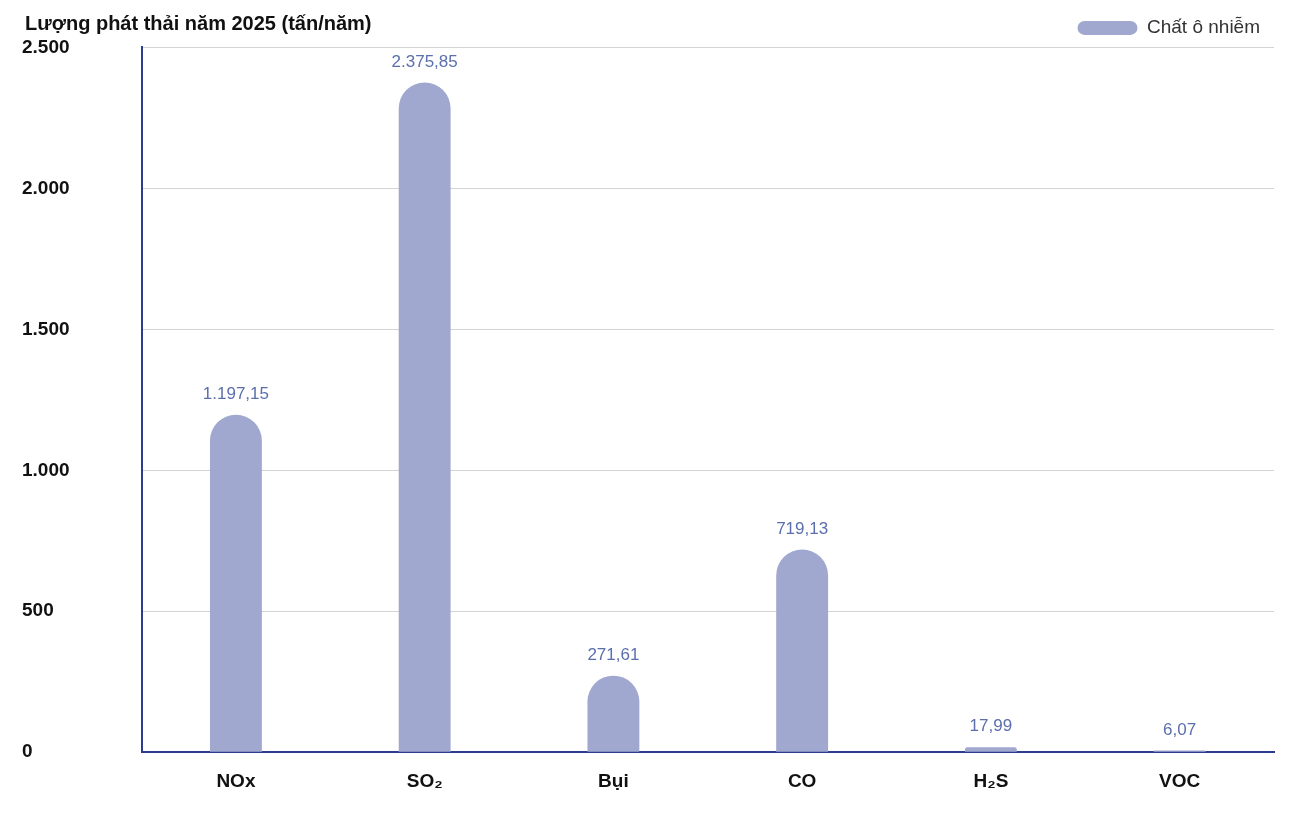 This screenshot has width=1310, height=819. What do you see at coordinates (1180, 729) in the screenshot?
I see `data-label: 6,07` at bounding box center [1180, 729].